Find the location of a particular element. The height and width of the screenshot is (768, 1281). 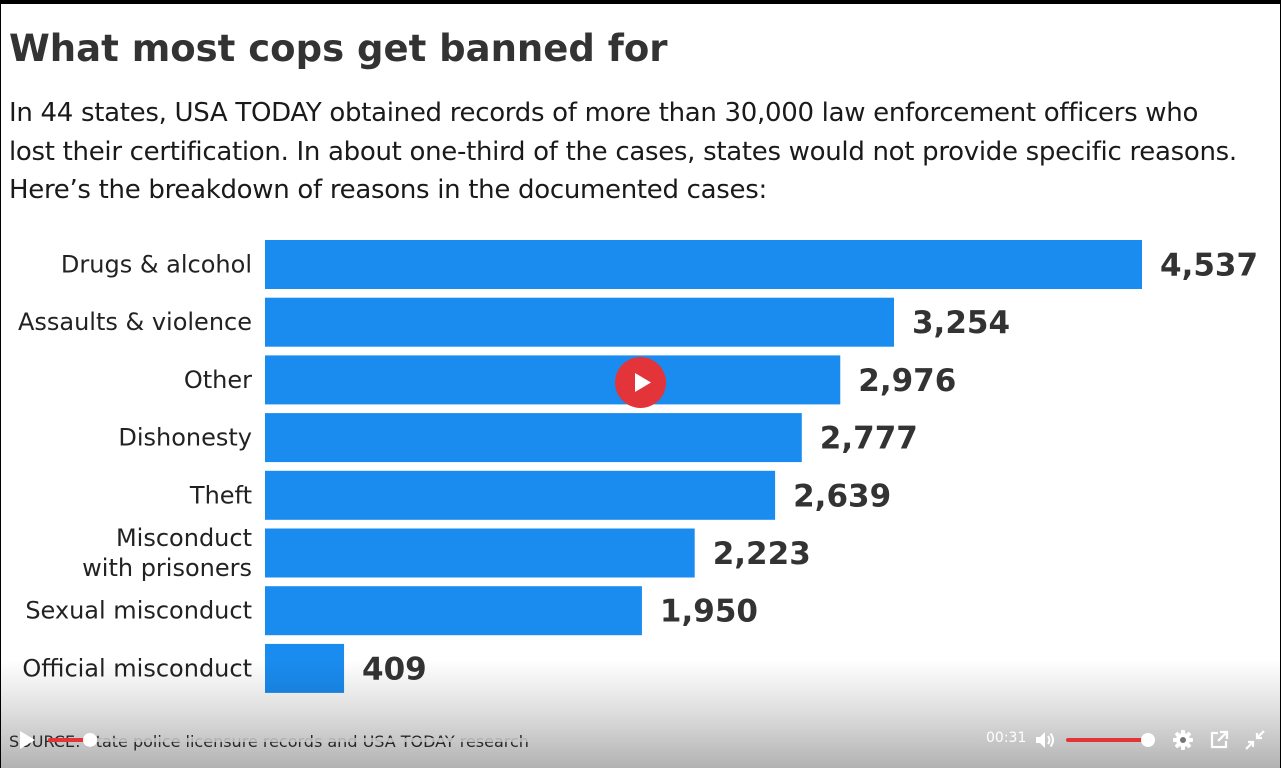

category-label: Drugs & alcohol is located at coordinates (156, 265).